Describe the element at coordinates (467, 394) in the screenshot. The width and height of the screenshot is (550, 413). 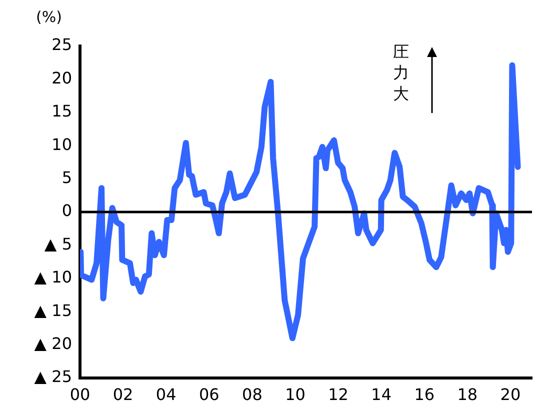
I see `x-tick-label: 18` at that location.